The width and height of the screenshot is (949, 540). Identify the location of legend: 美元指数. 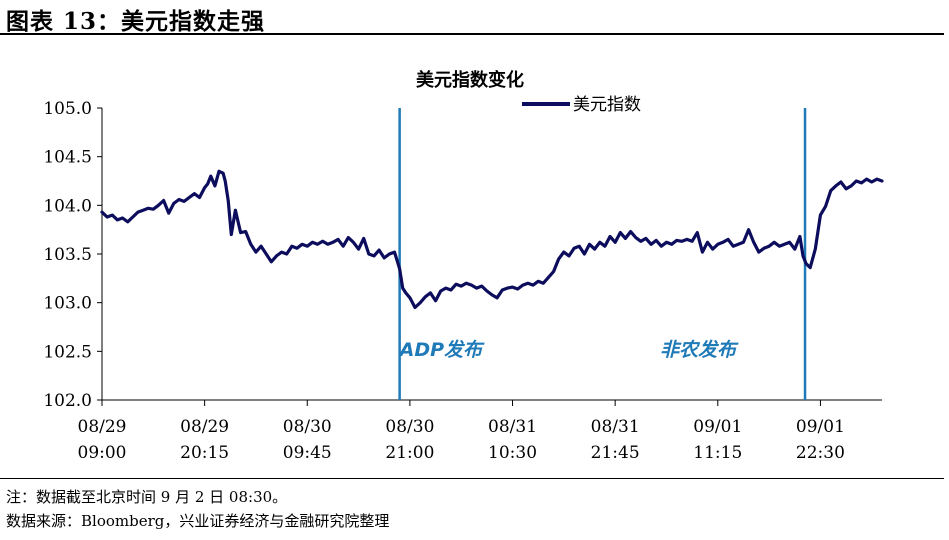
(581, 105).